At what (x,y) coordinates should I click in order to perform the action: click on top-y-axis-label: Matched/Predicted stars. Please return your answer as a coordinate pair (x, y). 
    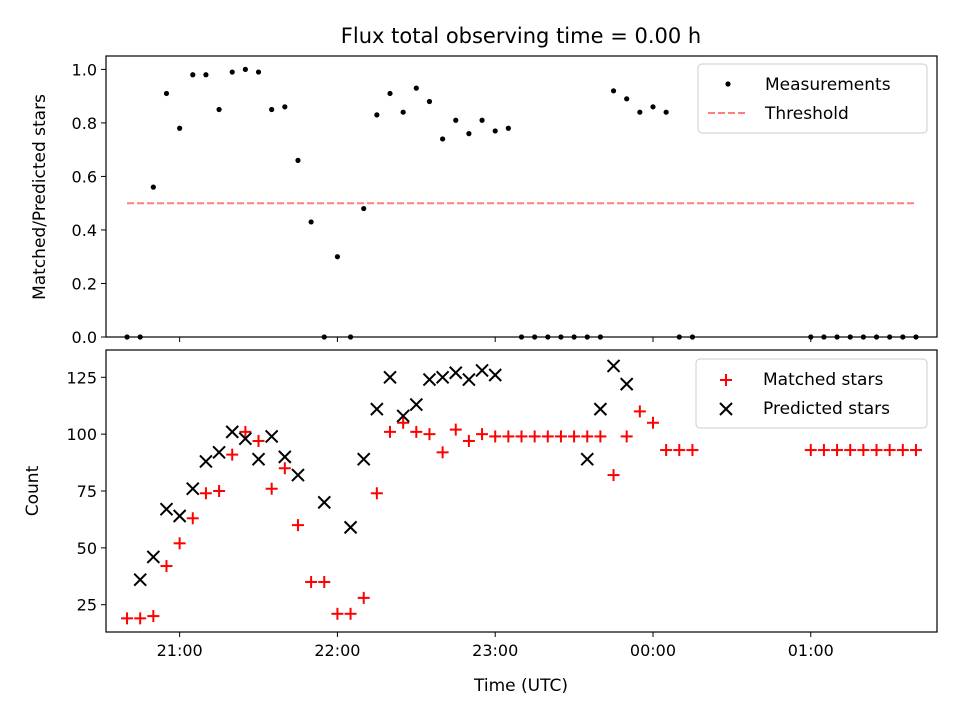
    Looking at the image, I should click on (40, 197).